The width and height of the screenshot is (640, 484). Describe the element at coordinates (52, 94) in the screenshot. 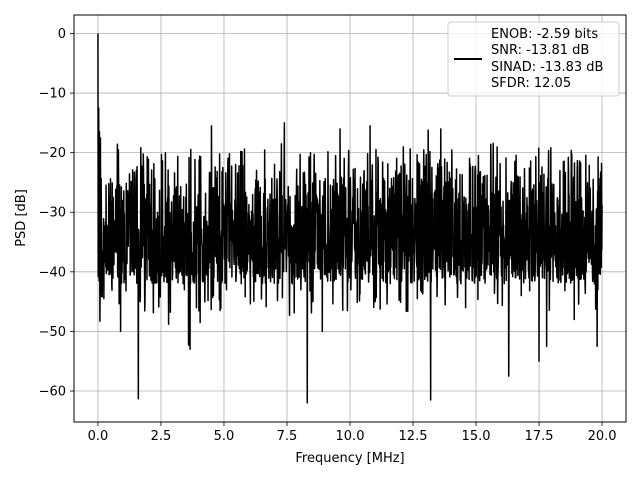

I see `y-tick-label: −10` at that location.